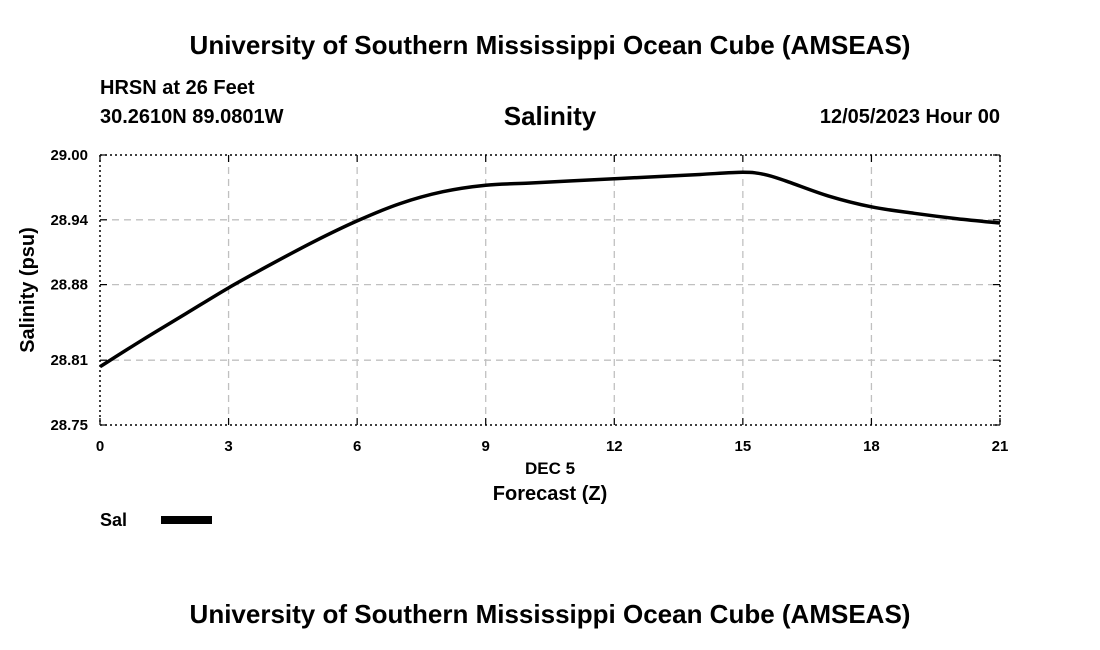 This screenshot has height=650, width=1100. What do you see at coordinates (614, 446) in the screenshot?
I see `x-tick-label: 12` at bounding box center [614, 446].